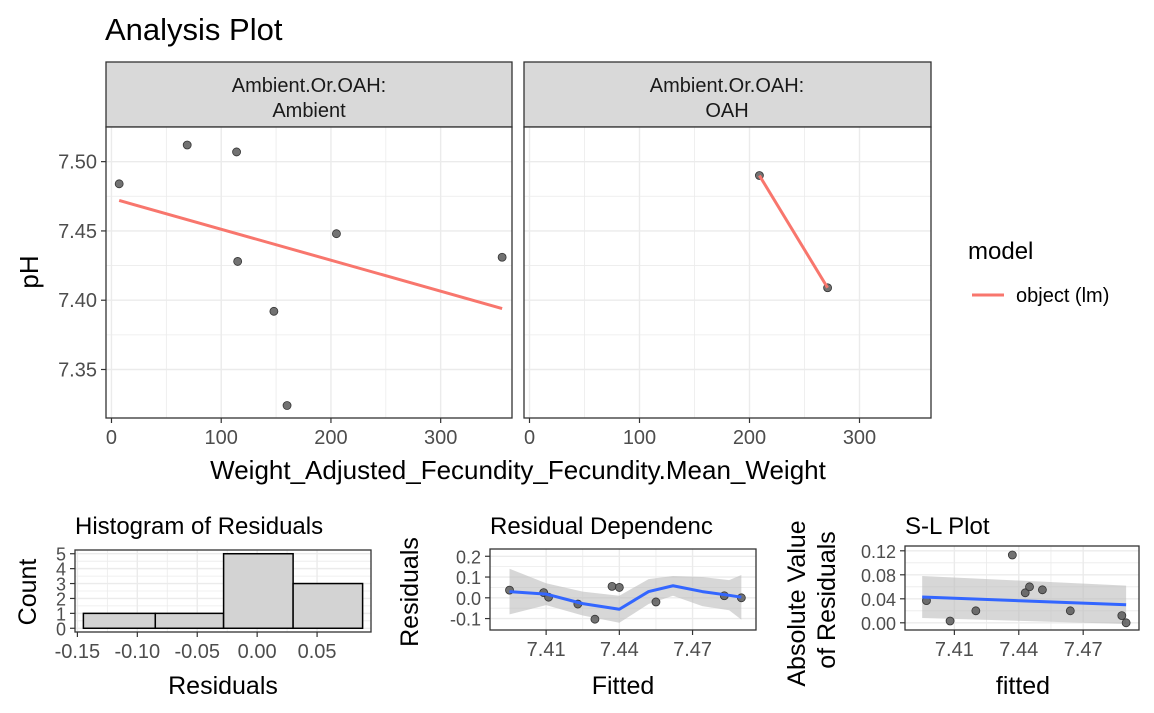  Describe the element at coordinates (623, 686) in the screenshot. I see `residual-dependence-x-axis-title: Fitted` at that location.